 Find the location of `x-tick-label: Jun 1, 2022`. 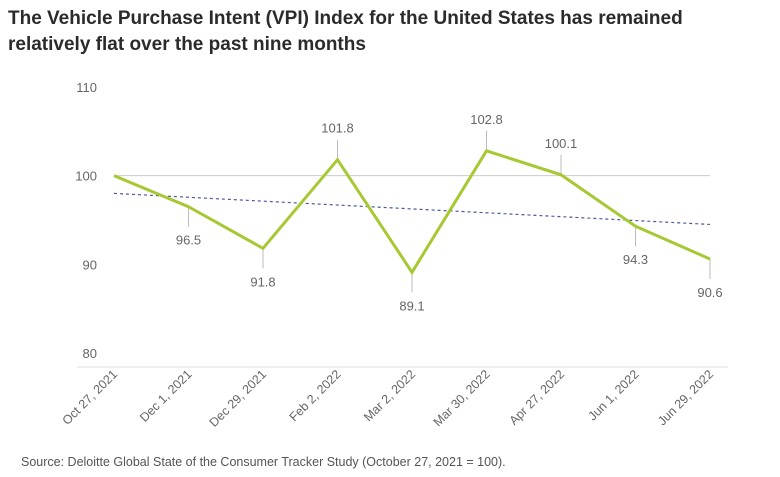

x-tick-label: Jun 1, 2022 is located at coordinates (614, 395).